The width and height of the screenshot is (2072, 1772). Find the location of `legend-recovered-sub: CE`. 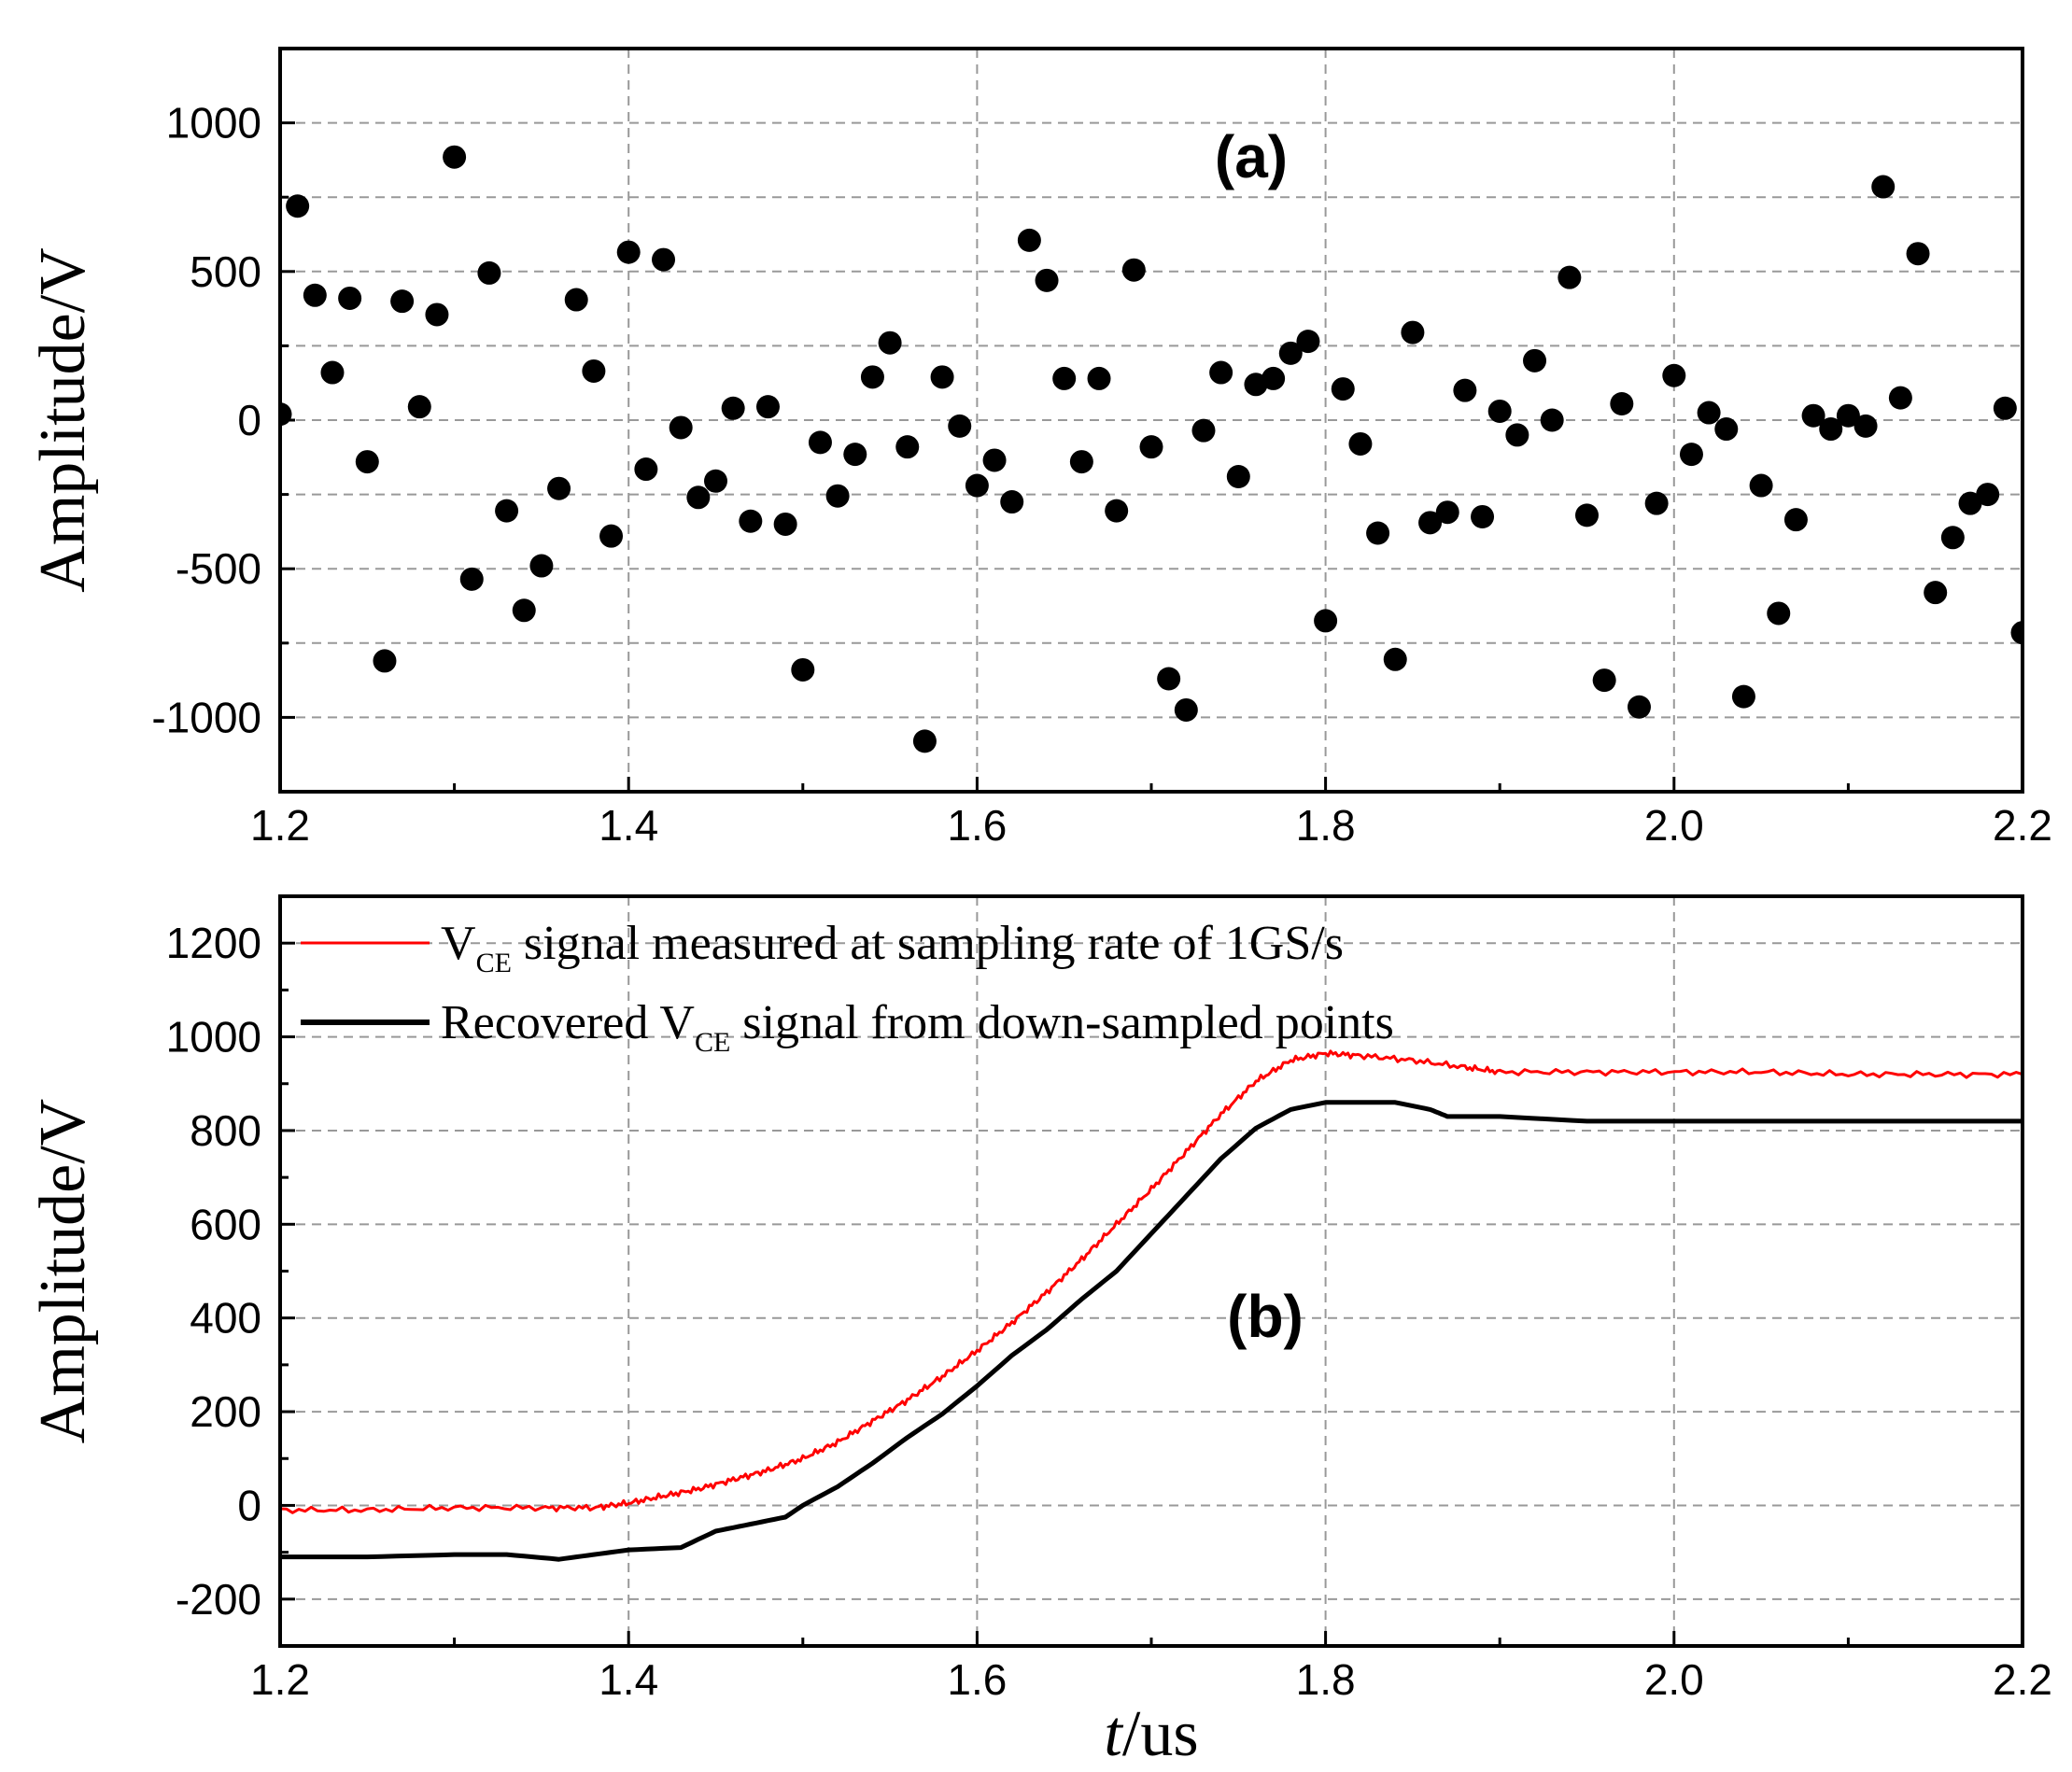

legend-recovered-sub: CE is located at coordinates (712, 1042).